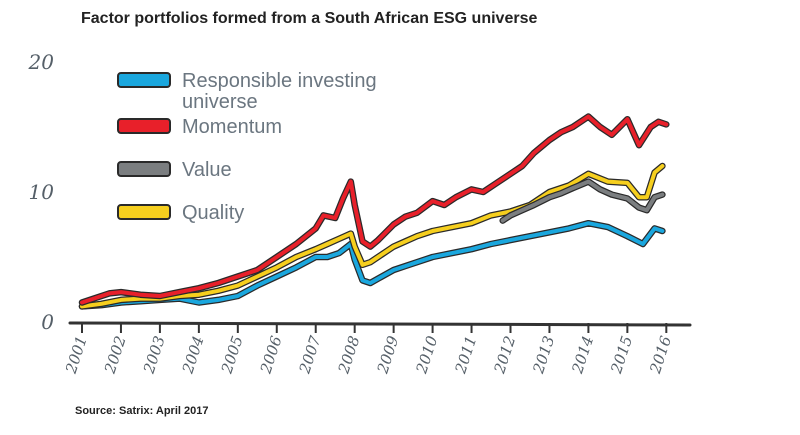 This screenshot has width=800, height=435. I want to click on legend-label: Value, so click(207, 170).